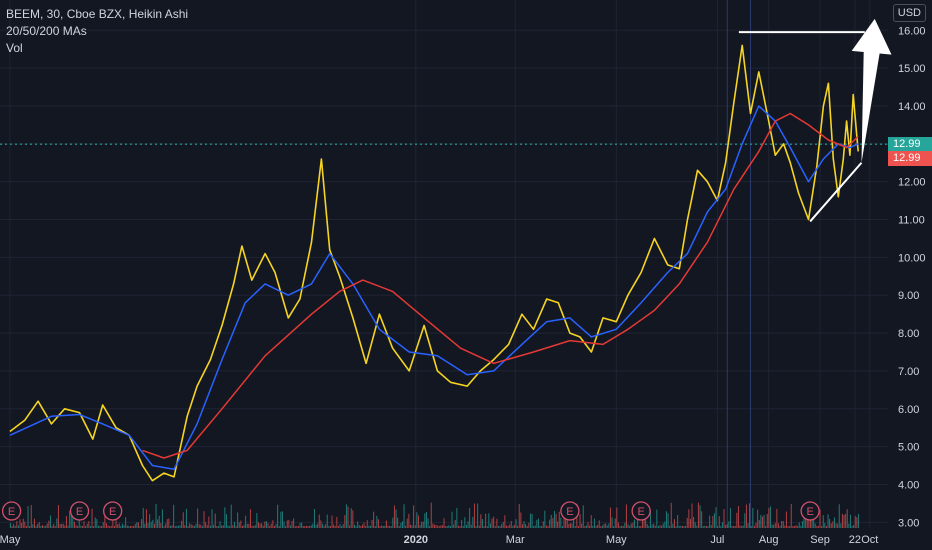  I want to click on indicator-label: 20/50/200 MAs, so click(46, 31).